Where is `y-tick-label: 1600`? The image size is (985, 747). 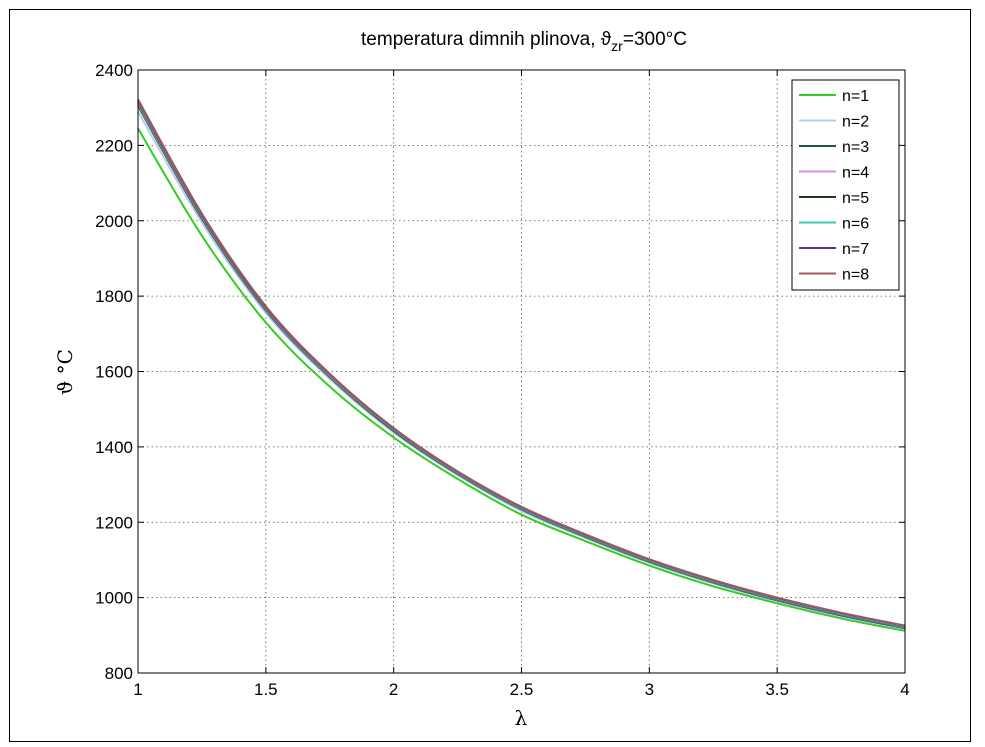
y-tick-label: 1600 is located at coordinates (114, 372).